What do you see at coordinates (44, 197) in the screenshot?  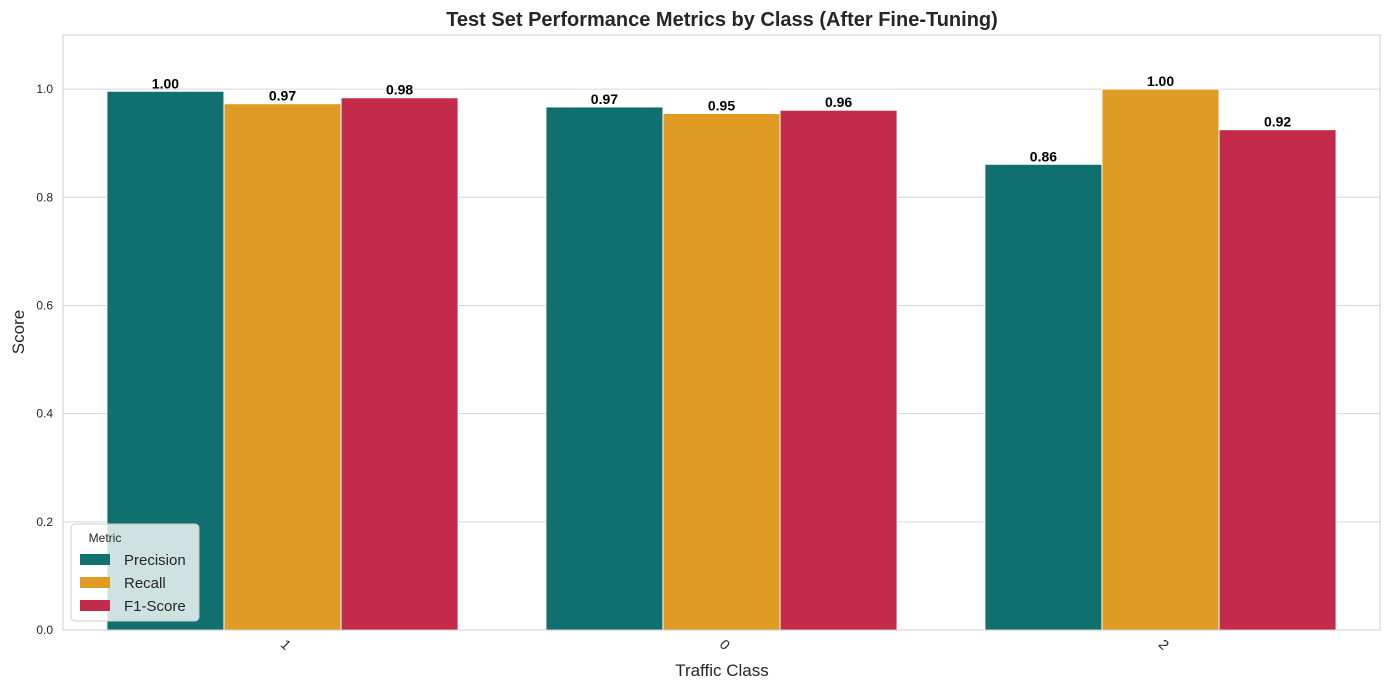 I see `y-tick-label: 0.8` at bounding box center [44, 197].